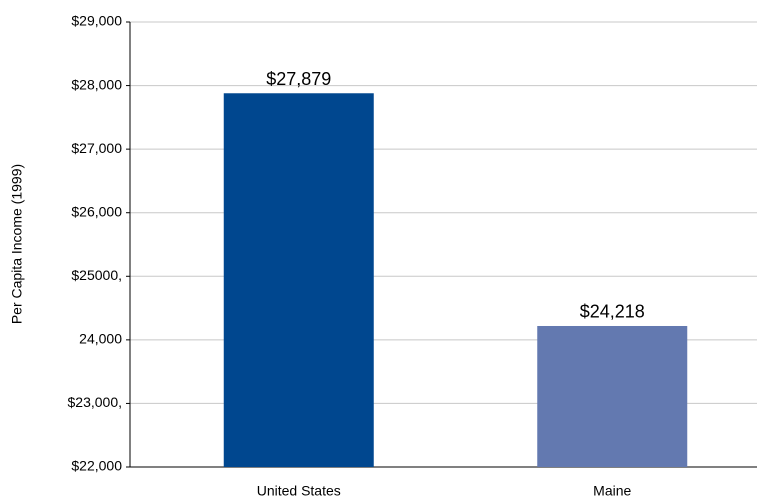 This screenshot has height=502, width=773. I want to click on y-tick-label: $26,000, so click(96, 211).